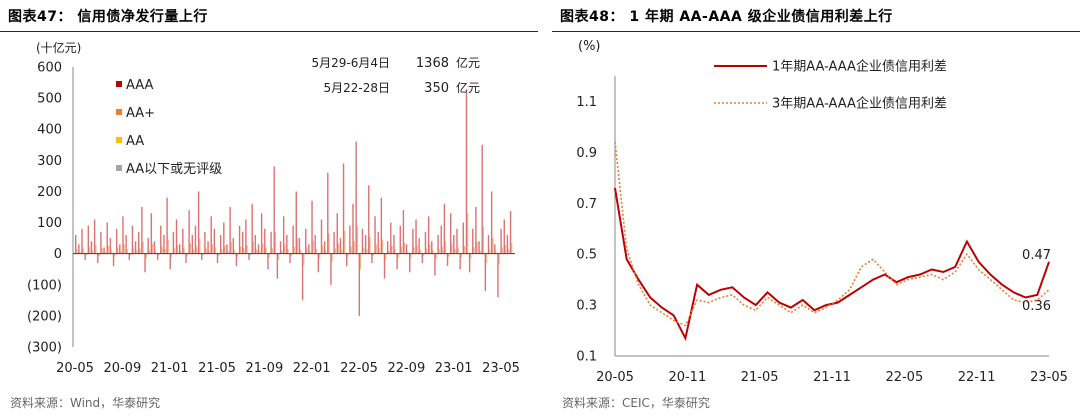 The image size is (1080, 417). Describe the element at coordinates (586, 204) in the screenshot. I see `y-tick-label: 0.7` at that location.